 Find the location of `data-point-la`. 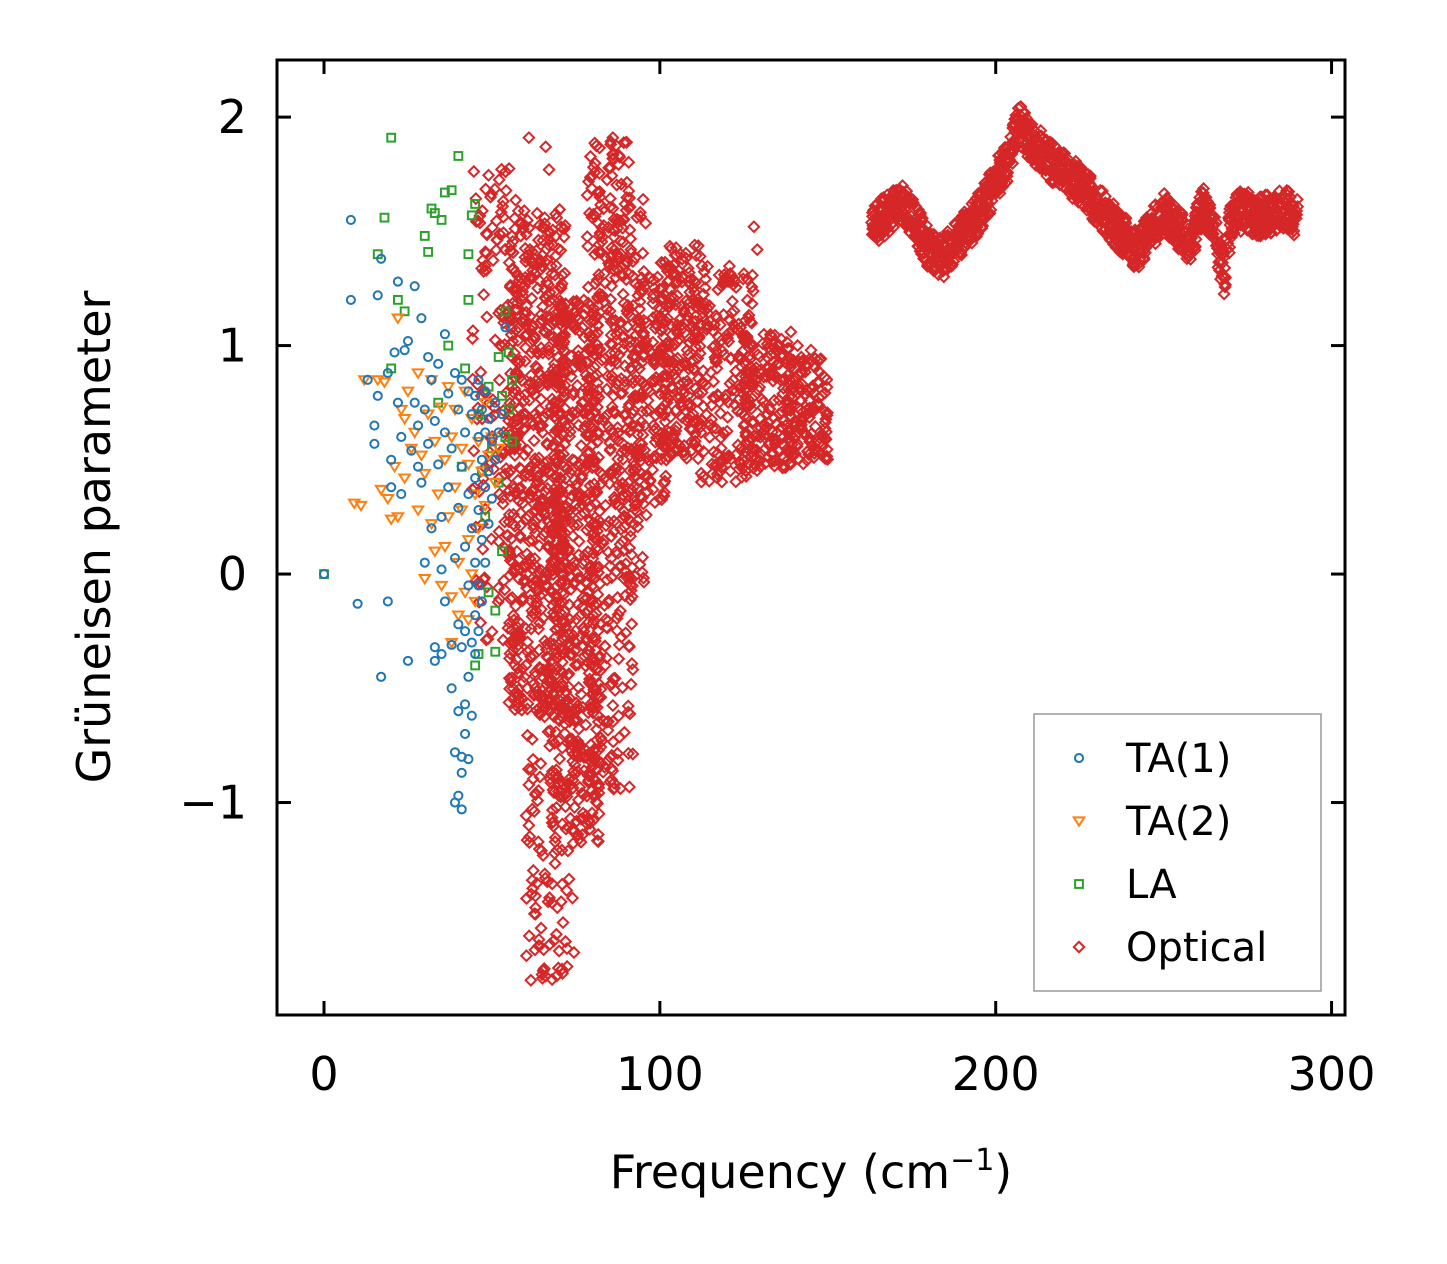

data-point-la is located at coordinates (512, 441).